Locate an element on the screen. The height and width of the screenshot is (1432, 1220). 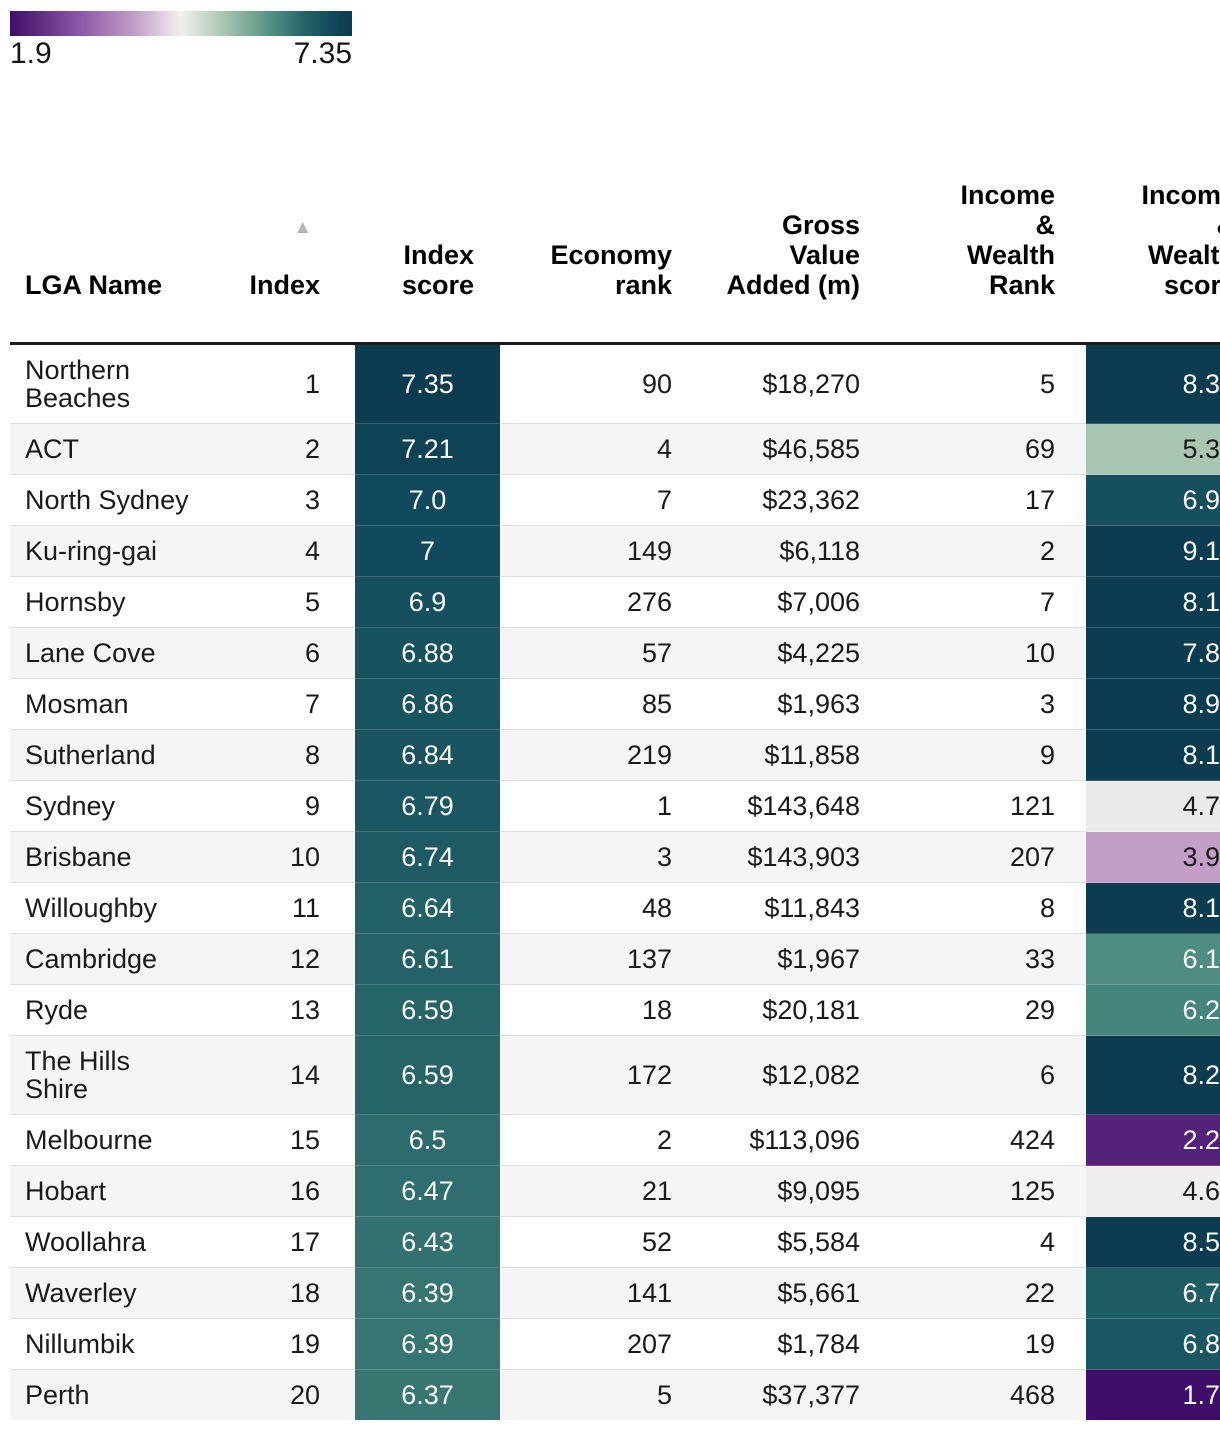
index-score-cell: 6.84 is located at coordinates (427, 755).